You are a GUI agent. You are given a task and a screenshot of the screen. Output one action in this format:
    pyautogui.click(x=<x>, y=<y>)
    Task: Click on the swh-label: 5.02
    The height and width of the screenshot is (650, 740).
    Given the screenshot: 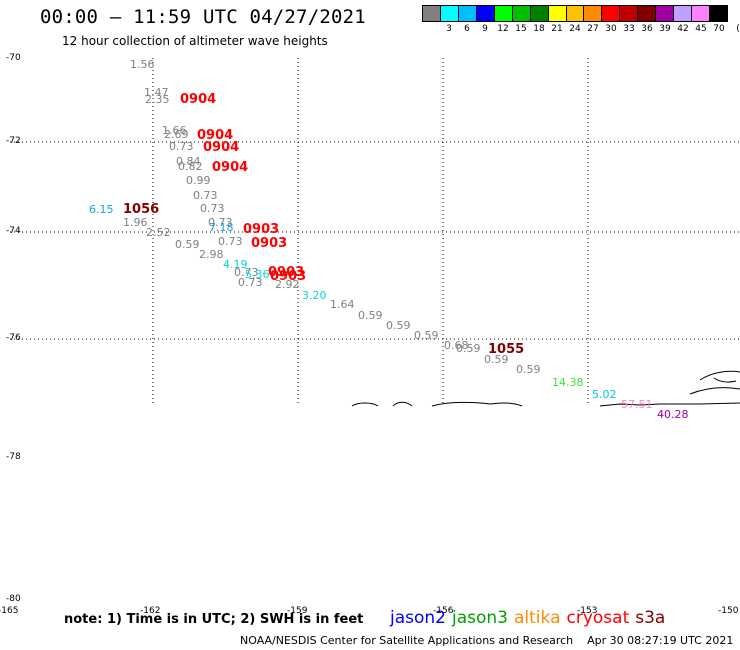 What is the action you would take?
    pyautogui.click(x=604, y=394)
    